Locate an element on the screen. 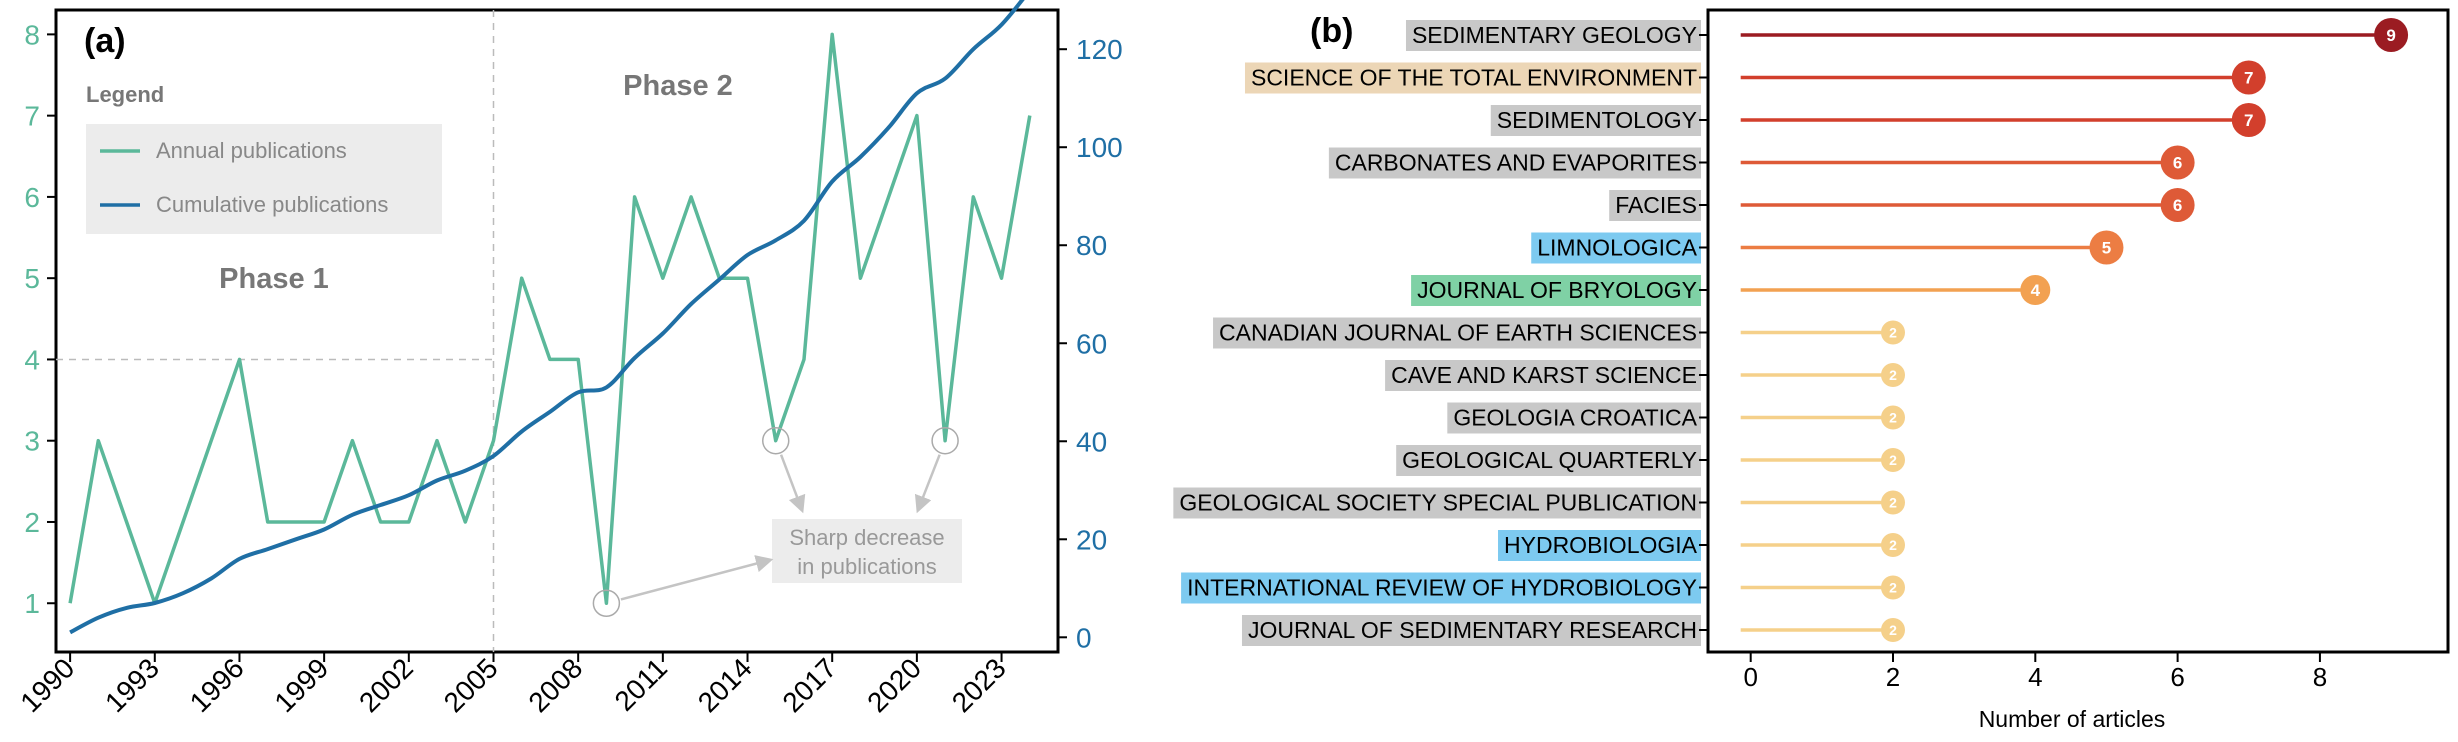 Image resolution: width=2458 pixels, height=742 pixels. journal-label: SEDIMENTARY GEOLOGY is located at coordinates (1554, 35).